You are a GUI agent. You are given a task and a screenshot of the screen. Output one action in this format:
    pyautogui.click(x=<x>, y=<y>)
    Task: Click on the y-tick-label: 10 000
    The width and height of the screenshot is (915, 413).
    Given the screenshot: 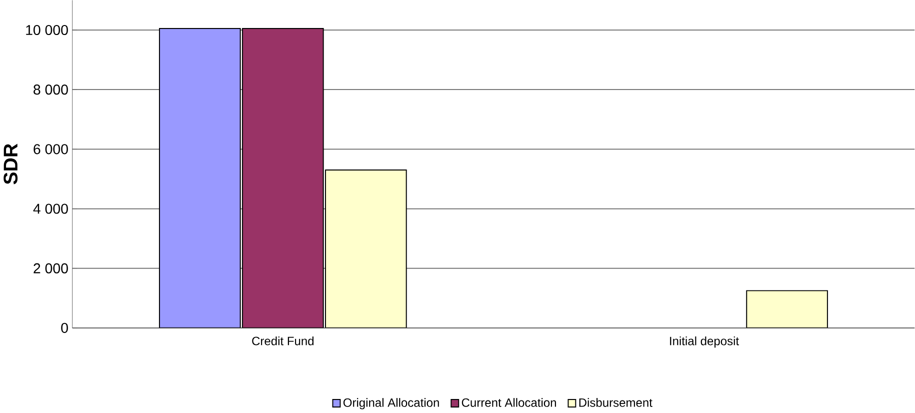 What is the action you would take?
    pyautogui.click(x=47, y=30)
    